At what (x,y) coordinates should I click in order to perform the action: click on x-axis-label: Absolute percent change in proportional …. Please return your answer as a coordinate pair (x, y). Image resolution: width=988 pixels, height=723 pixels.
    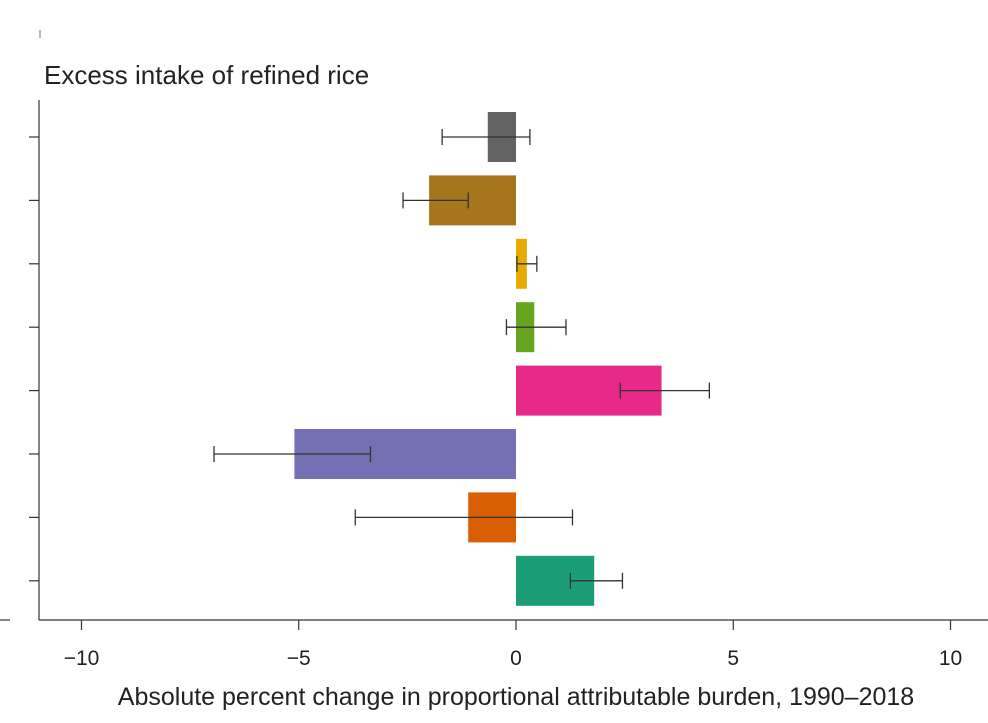
    Looking at the image, I should click on (516, 697).